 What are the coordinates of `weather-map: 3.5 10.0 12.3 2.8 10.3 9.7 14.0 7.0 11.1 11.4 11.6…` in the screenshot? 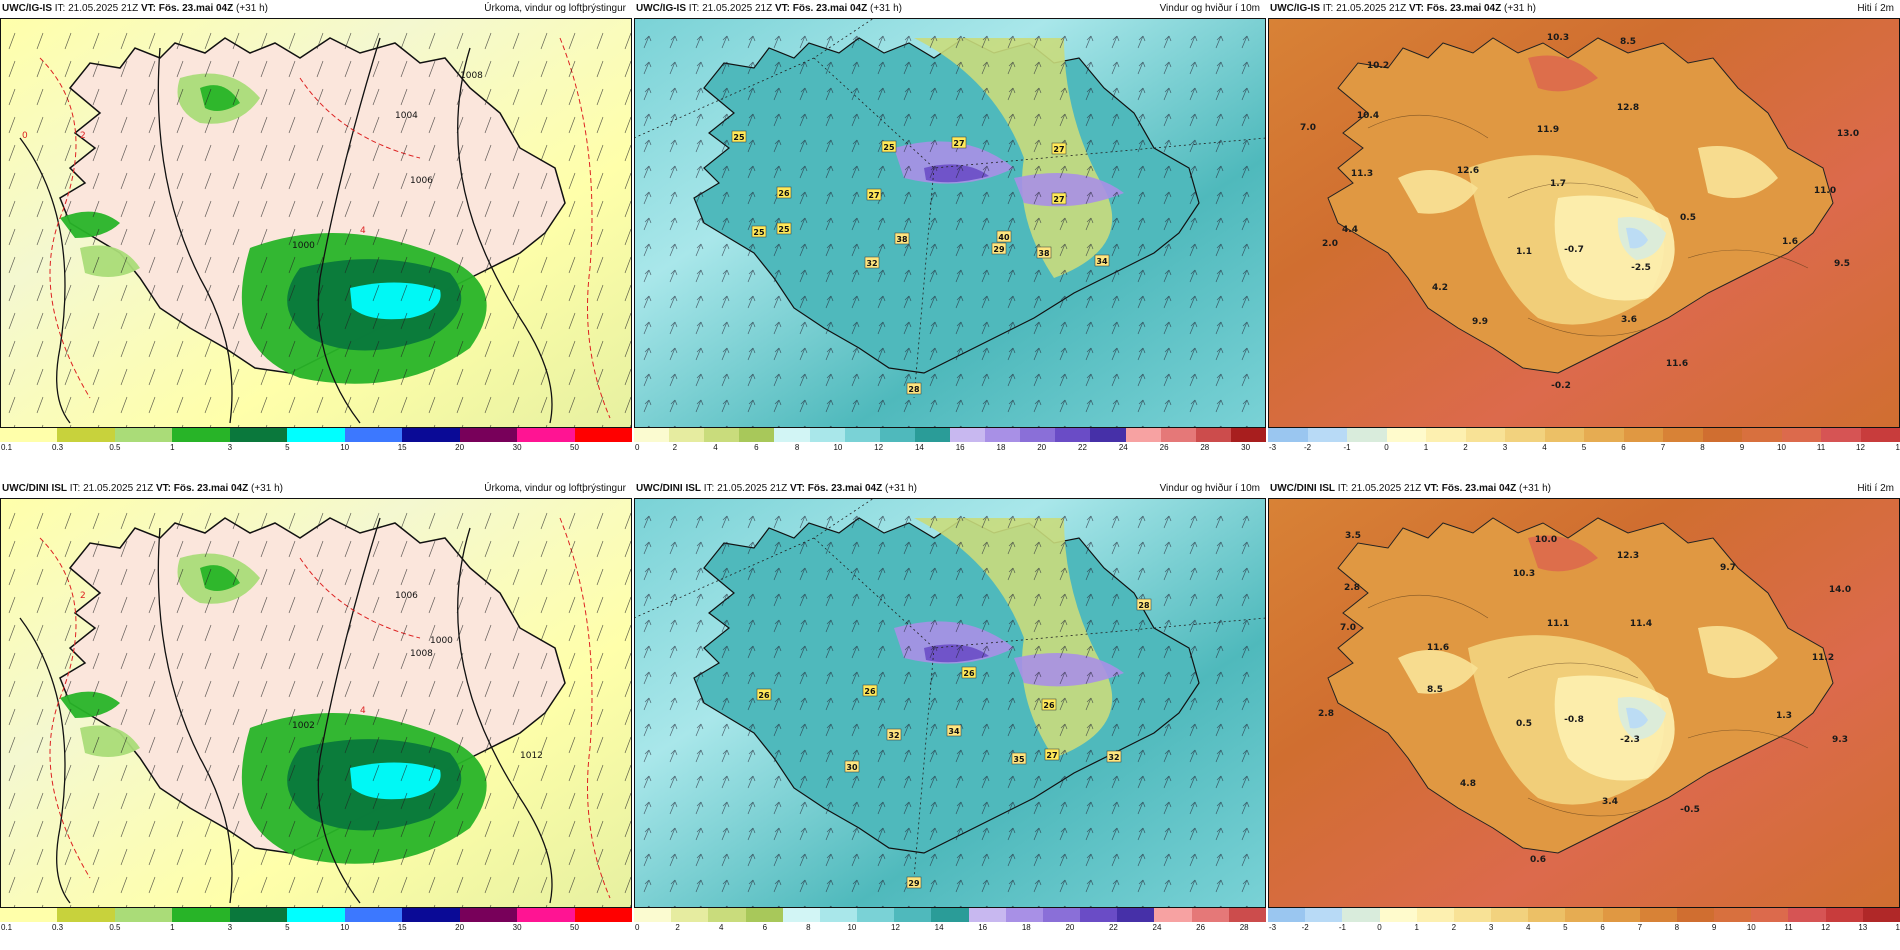 It's located at (1584, 703).